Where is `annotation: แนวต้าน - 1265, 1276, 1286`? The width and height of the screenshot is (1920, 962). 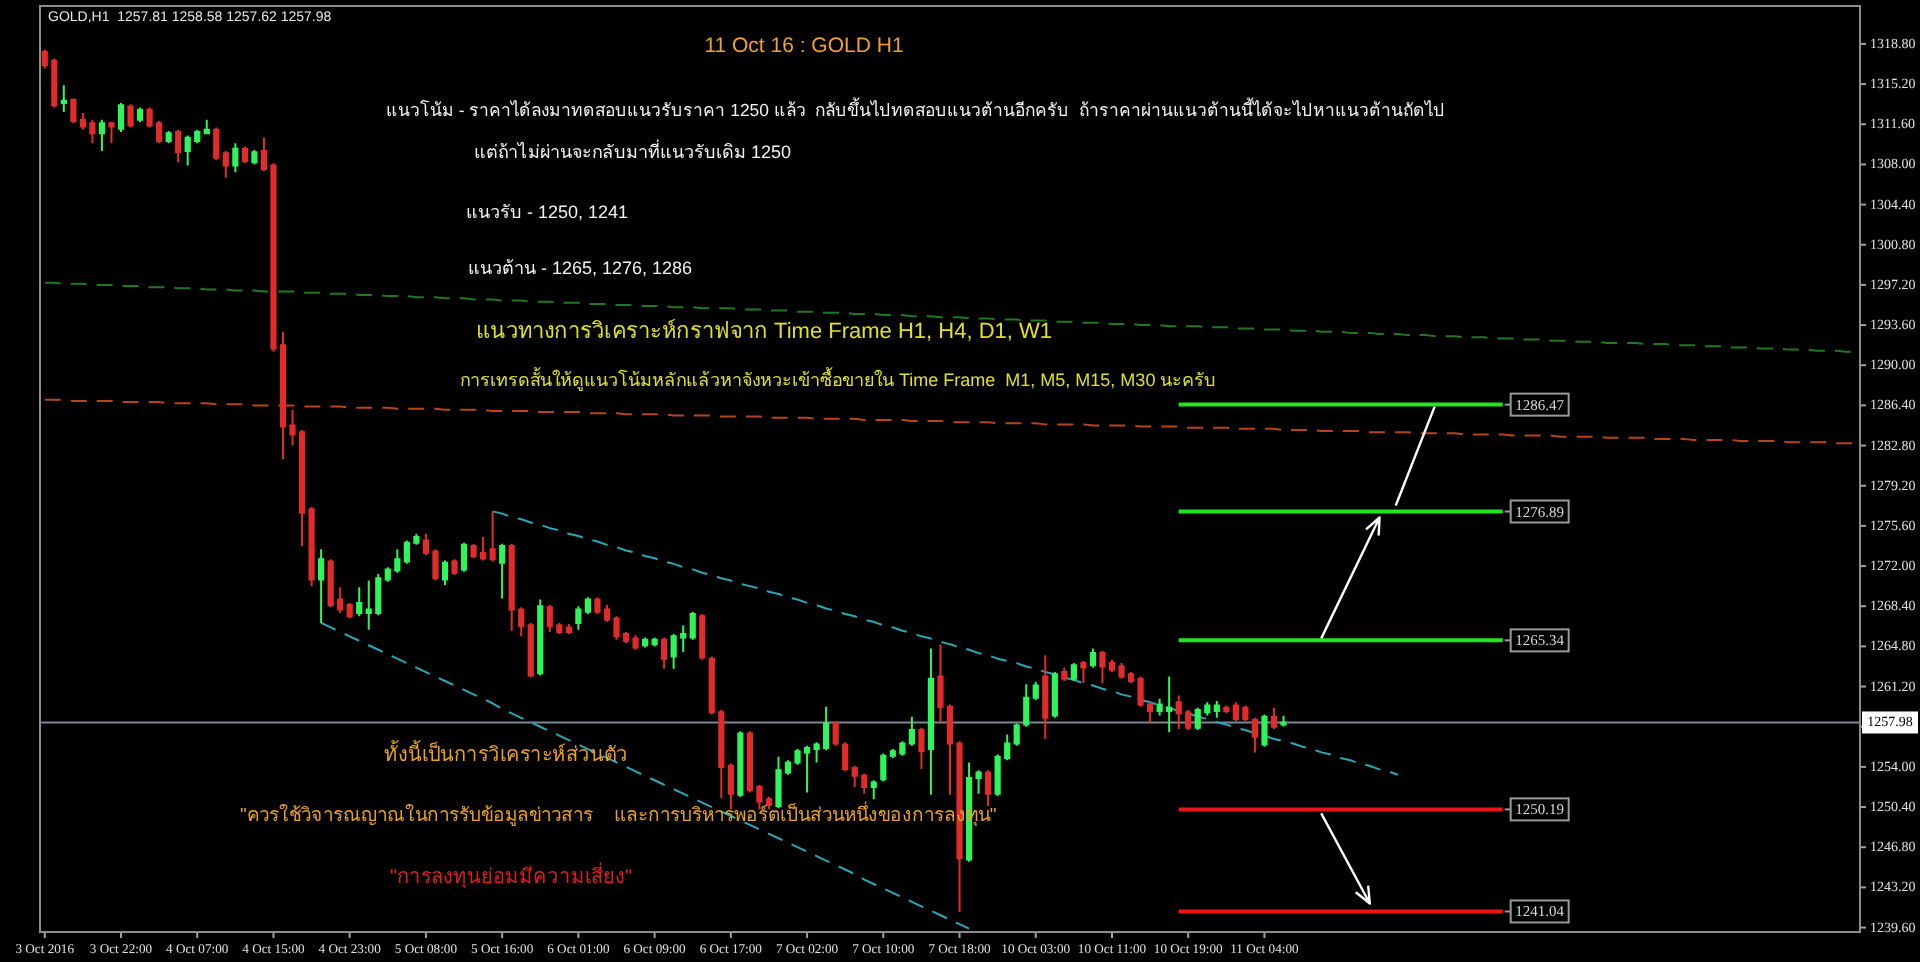
annotation: แนวต้าน - 1265, 1276, 1286 is located at coordinates (580, 268).